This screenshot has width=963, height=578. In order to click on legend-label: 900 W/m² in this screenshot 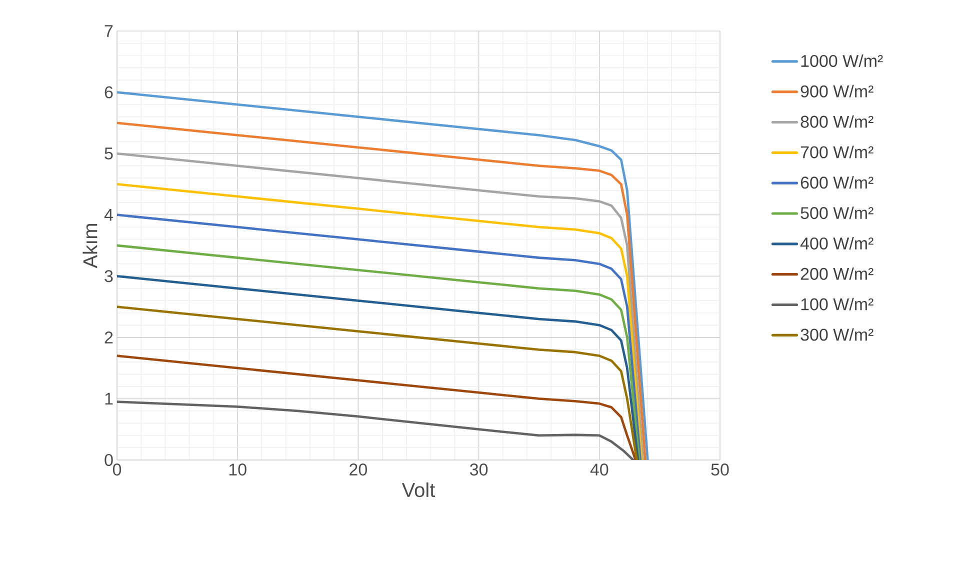, I will do `click(837, 91)`.